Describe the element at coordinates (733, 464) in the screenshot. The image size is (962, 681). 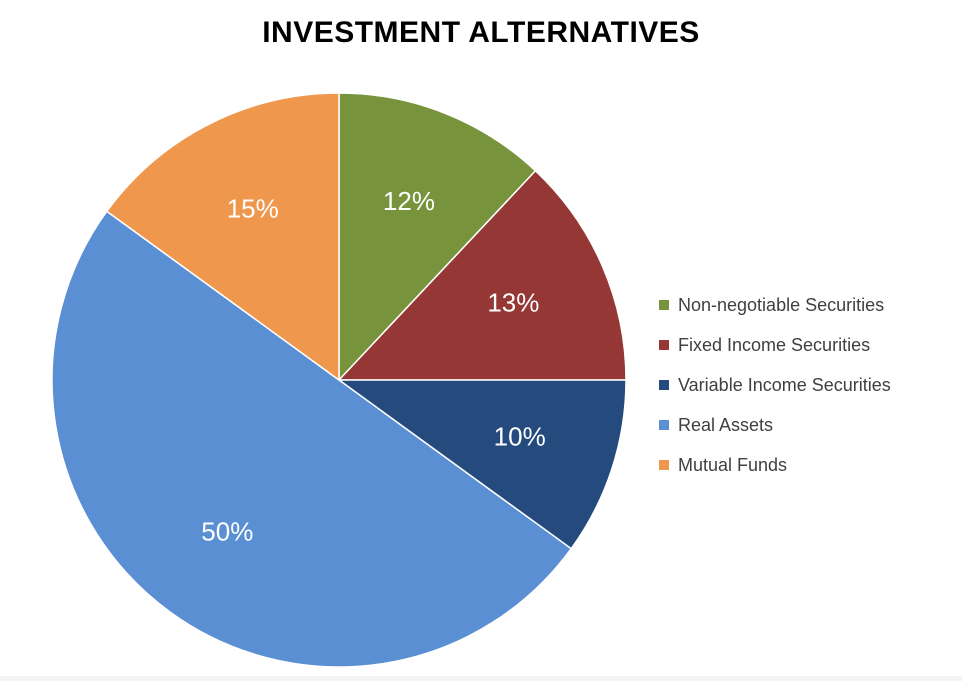
I see `legend-label: Mutual Funds` at that location.